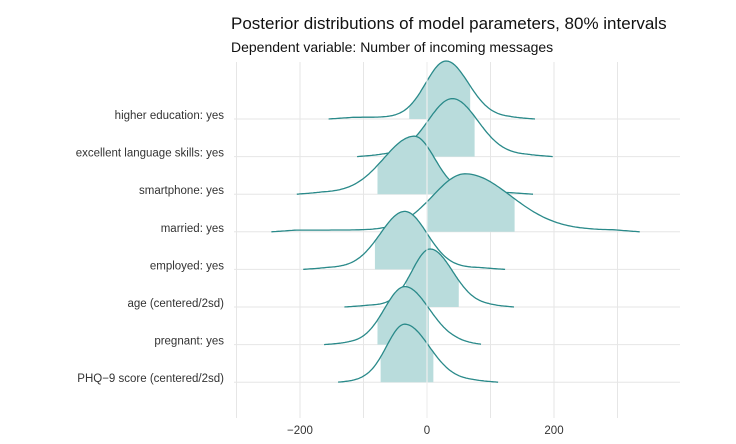 The width and height of the screenshot is (736, 444). I want to click on x-tick-label: 0, so click(427, 431).